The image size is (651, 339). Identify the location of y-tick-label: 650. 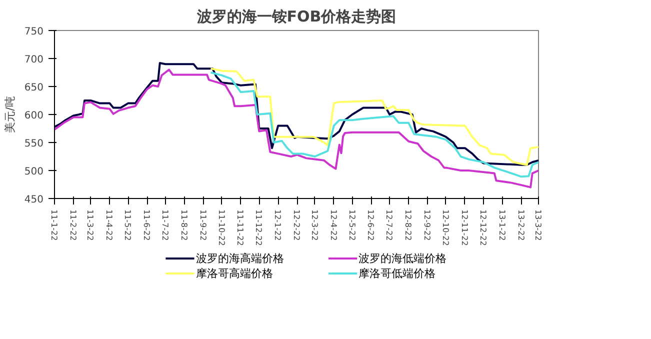
(34, 88).